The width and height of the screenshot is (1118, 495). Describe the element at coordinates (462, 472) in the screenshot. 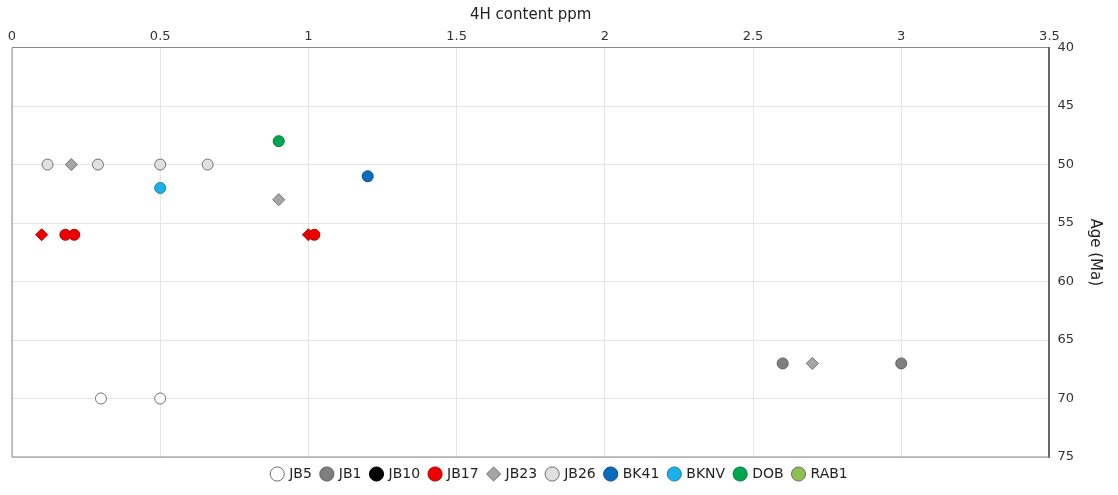

I see `legend-label: JB17` at that location.